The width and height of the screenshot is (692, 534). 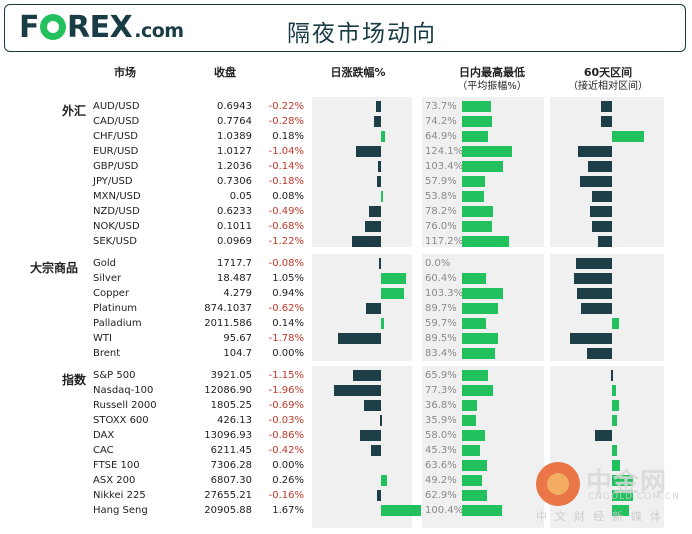 What do you see at coordinates (441, 480) in the screenshot?
I see `range-label: 49.2%` at bounding box center [441, 480].